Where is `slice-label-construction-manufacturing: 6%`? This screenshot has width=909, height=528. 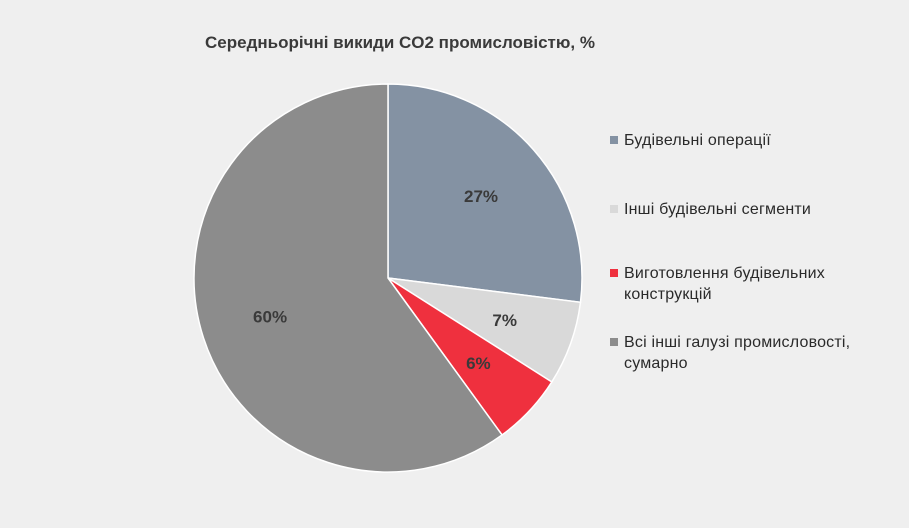 slice-label-construction-manufacturing: 6% is located at coordinates (478, 363).